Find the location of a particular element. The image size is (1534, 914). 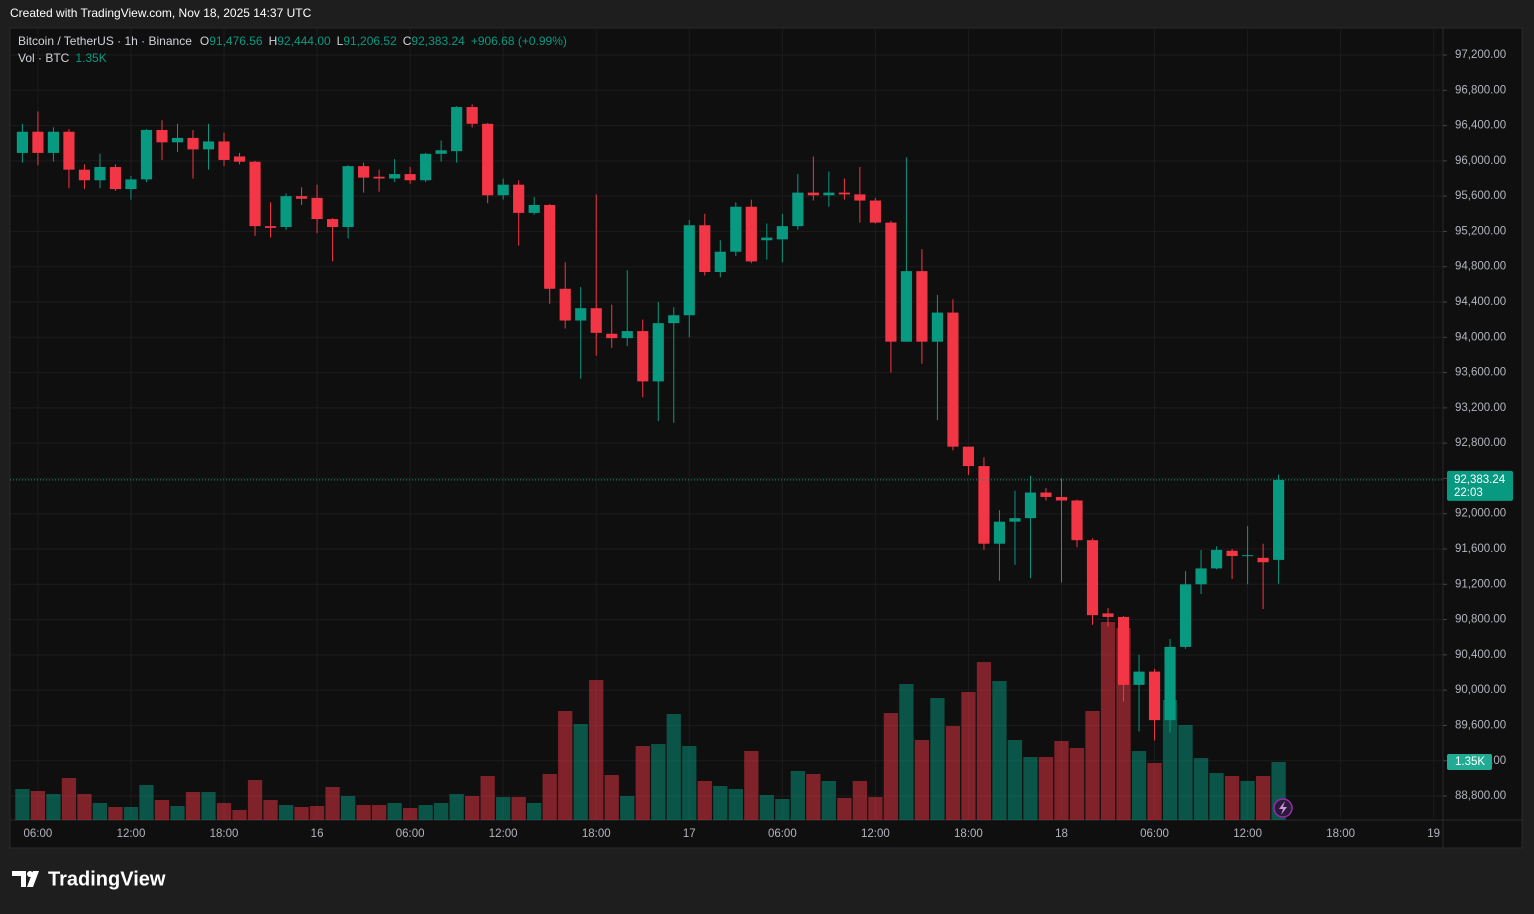

volume-legend: Vol · BTC 1.35K is located at coordinates (62, 58).